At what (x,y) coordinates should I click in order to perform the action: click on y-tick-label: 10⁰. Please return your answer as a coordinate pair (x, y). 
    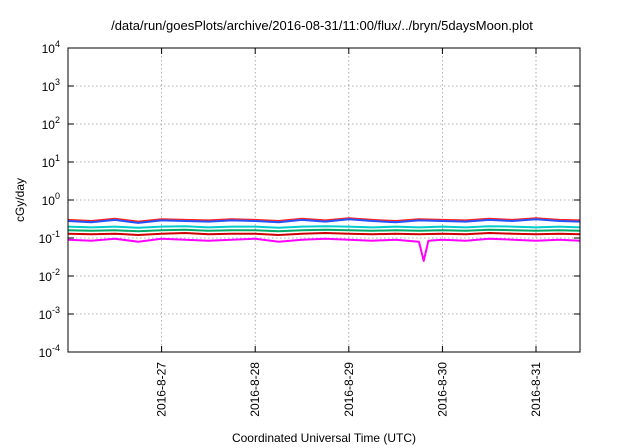
    Looking at the image, I should click on (51, 199).